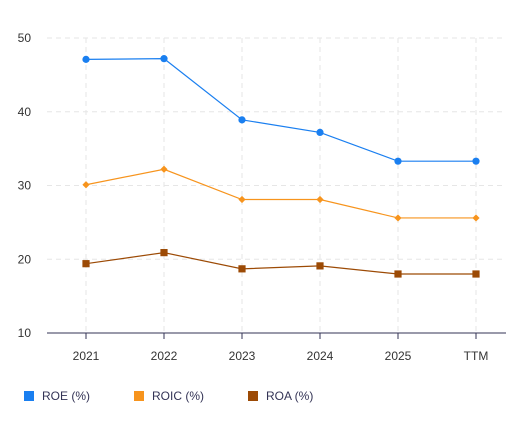 This screenshot has width=508, height=432. What do you see at coordinates (25, 333) in the screenshot?
I see `y-tick-label: 10` at bounding box center [25, 333].